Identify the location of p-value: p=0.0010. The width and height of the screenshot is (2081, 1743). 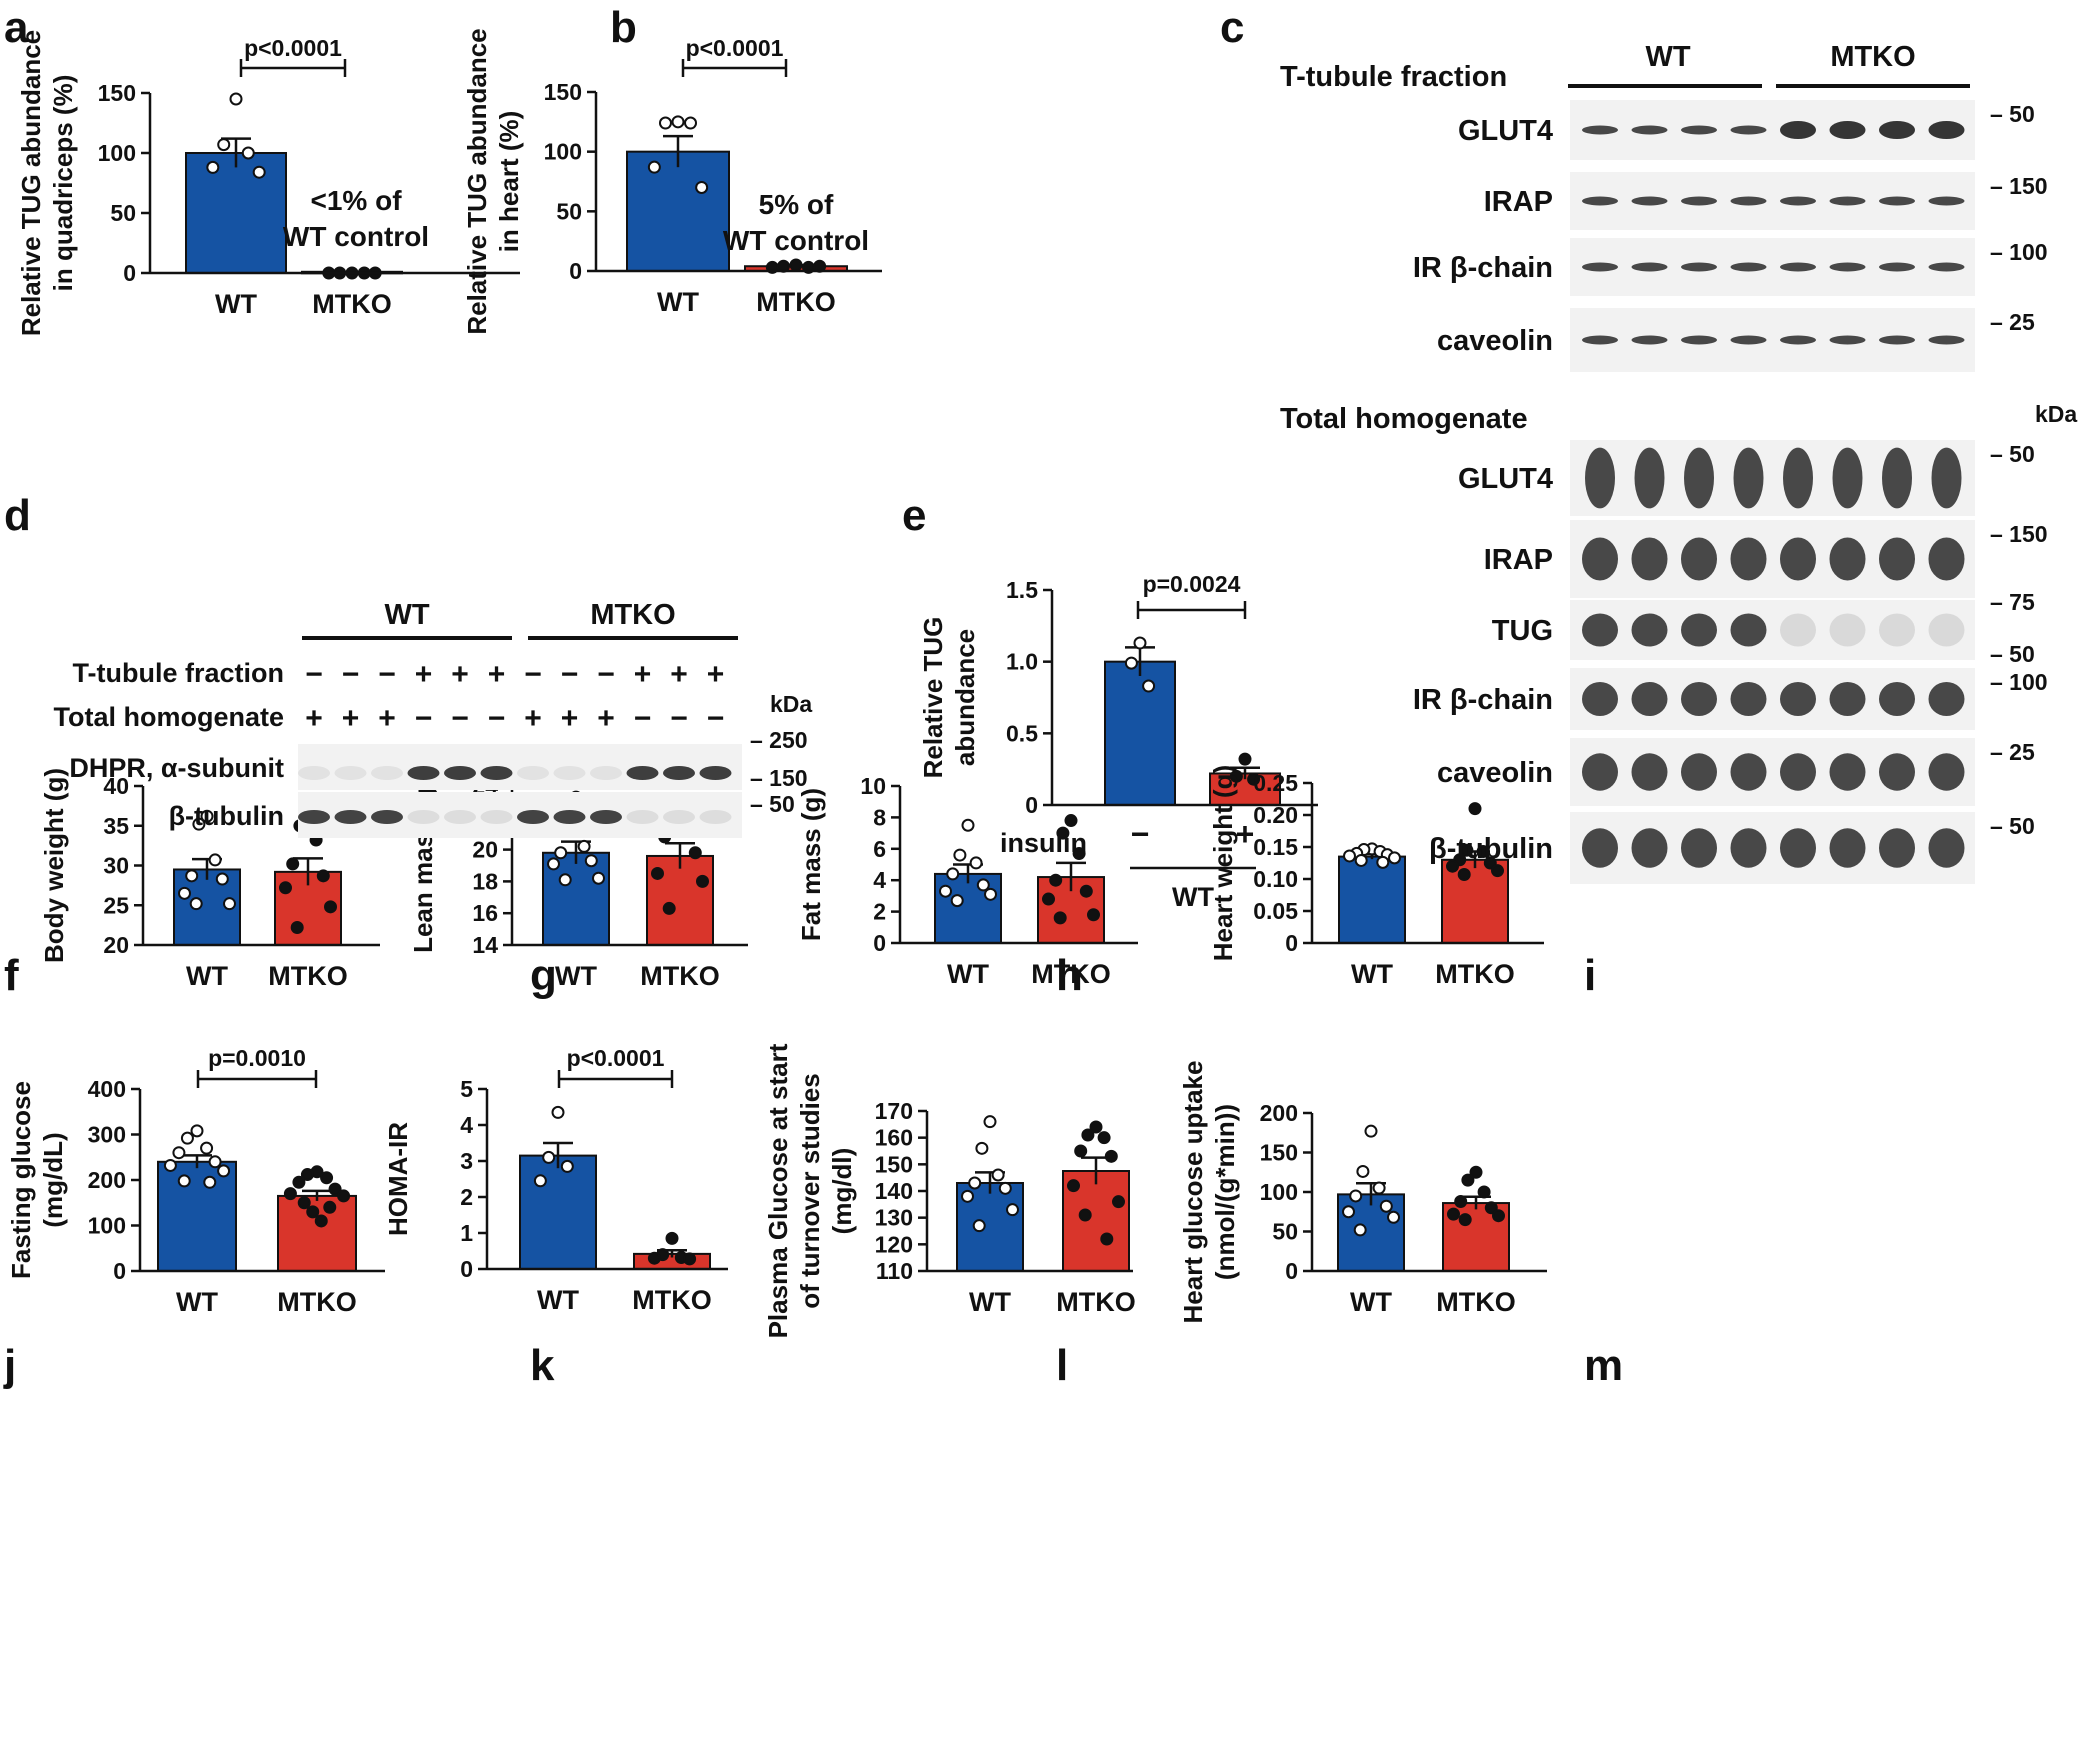
(257, 1058).